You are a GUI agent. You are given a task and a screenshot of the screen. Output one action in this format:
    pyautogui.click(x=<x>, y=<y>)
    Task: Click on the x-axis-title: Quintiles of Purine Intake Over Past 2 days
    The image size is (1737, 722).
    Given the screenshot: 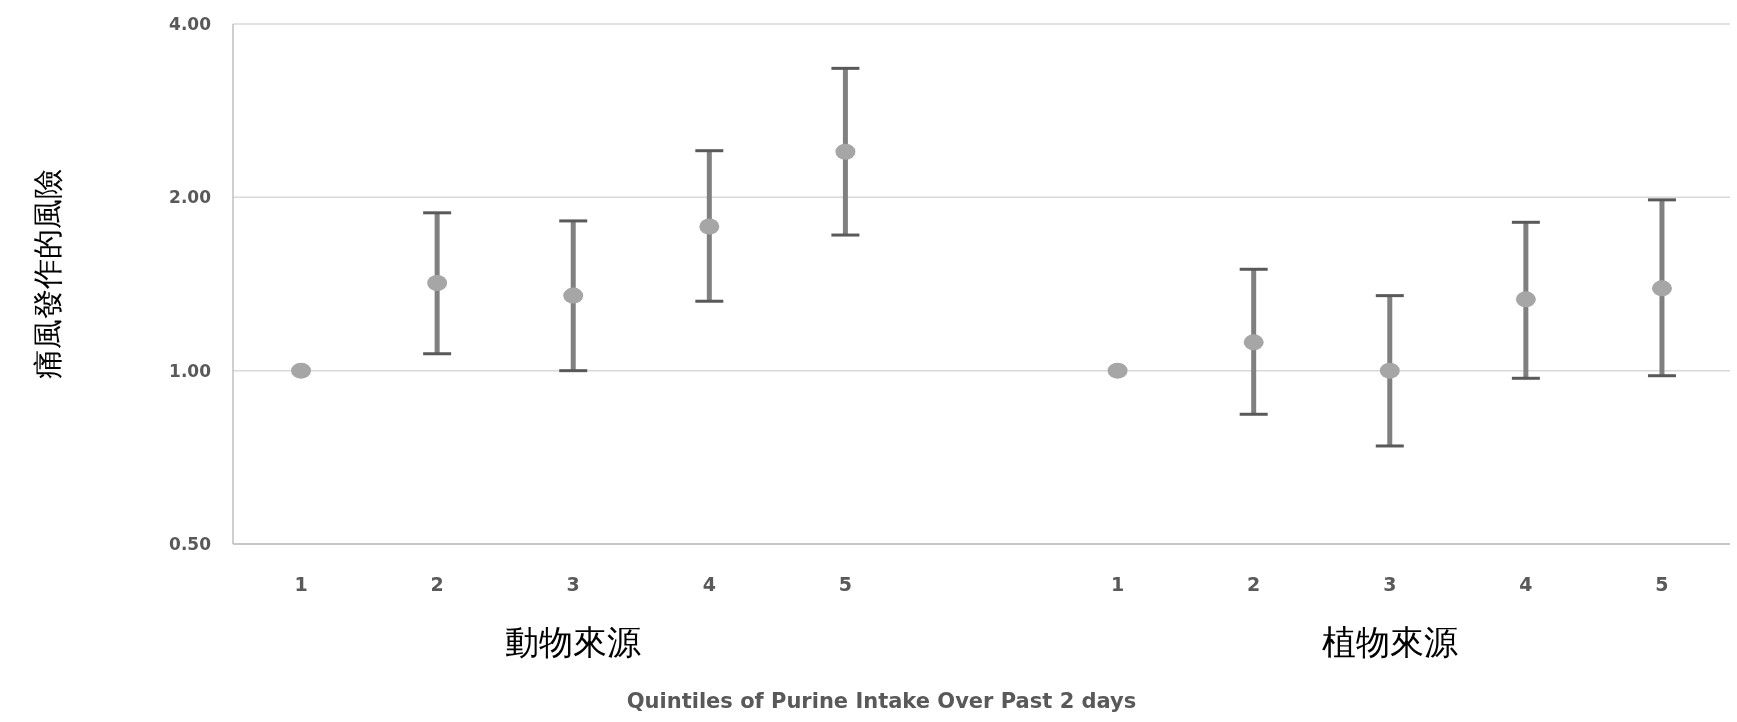 What is the action you would take?
    pyautogui.click(x=881, y=701)
    